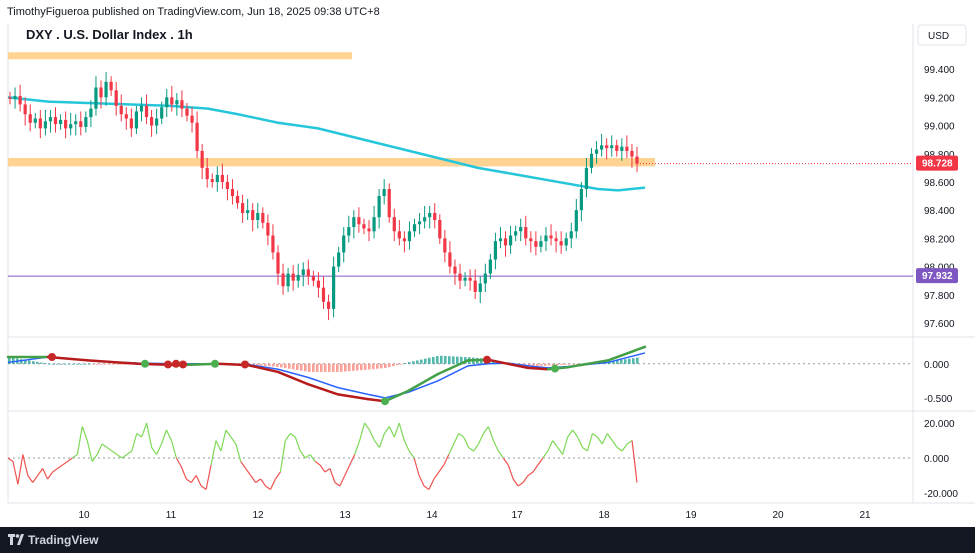  What do you see at coordinates (937, 163) in the screenshot?
I see `last-price-tag` at bounding box center [937, 163].